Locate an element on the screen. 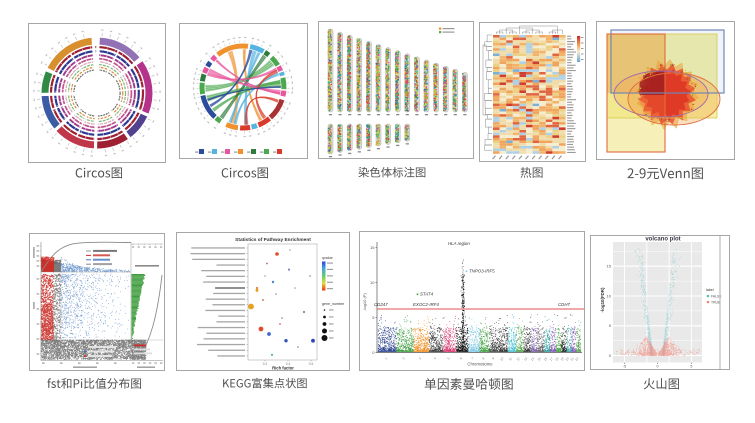 The image size is (755, 423). svg-text: 8 is located at coordinates (483, 358).